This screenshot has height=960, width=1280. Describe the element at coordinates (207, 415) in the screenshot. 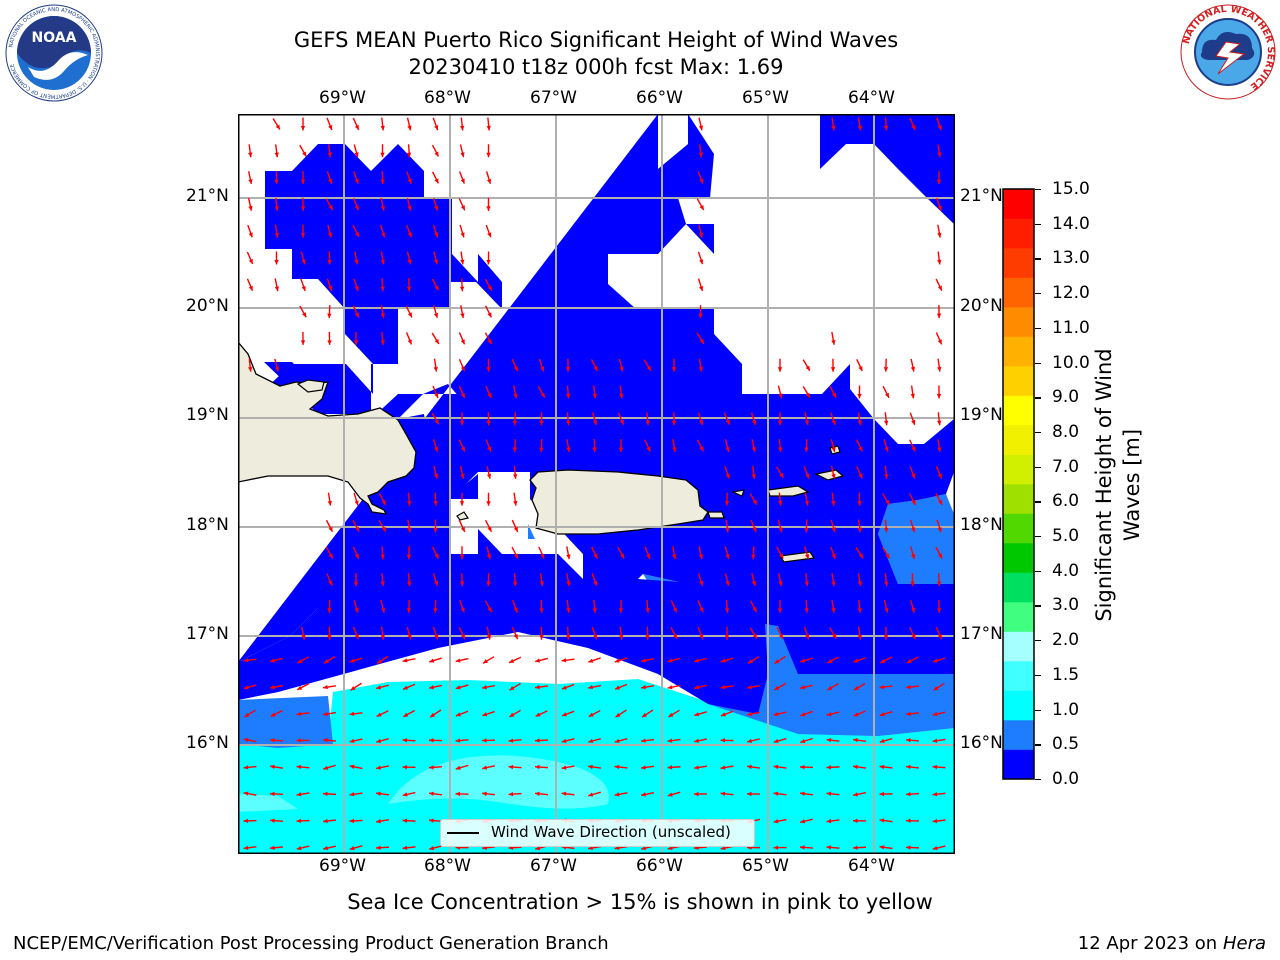

I see `lat-label-left-19: 19°N` at that location.